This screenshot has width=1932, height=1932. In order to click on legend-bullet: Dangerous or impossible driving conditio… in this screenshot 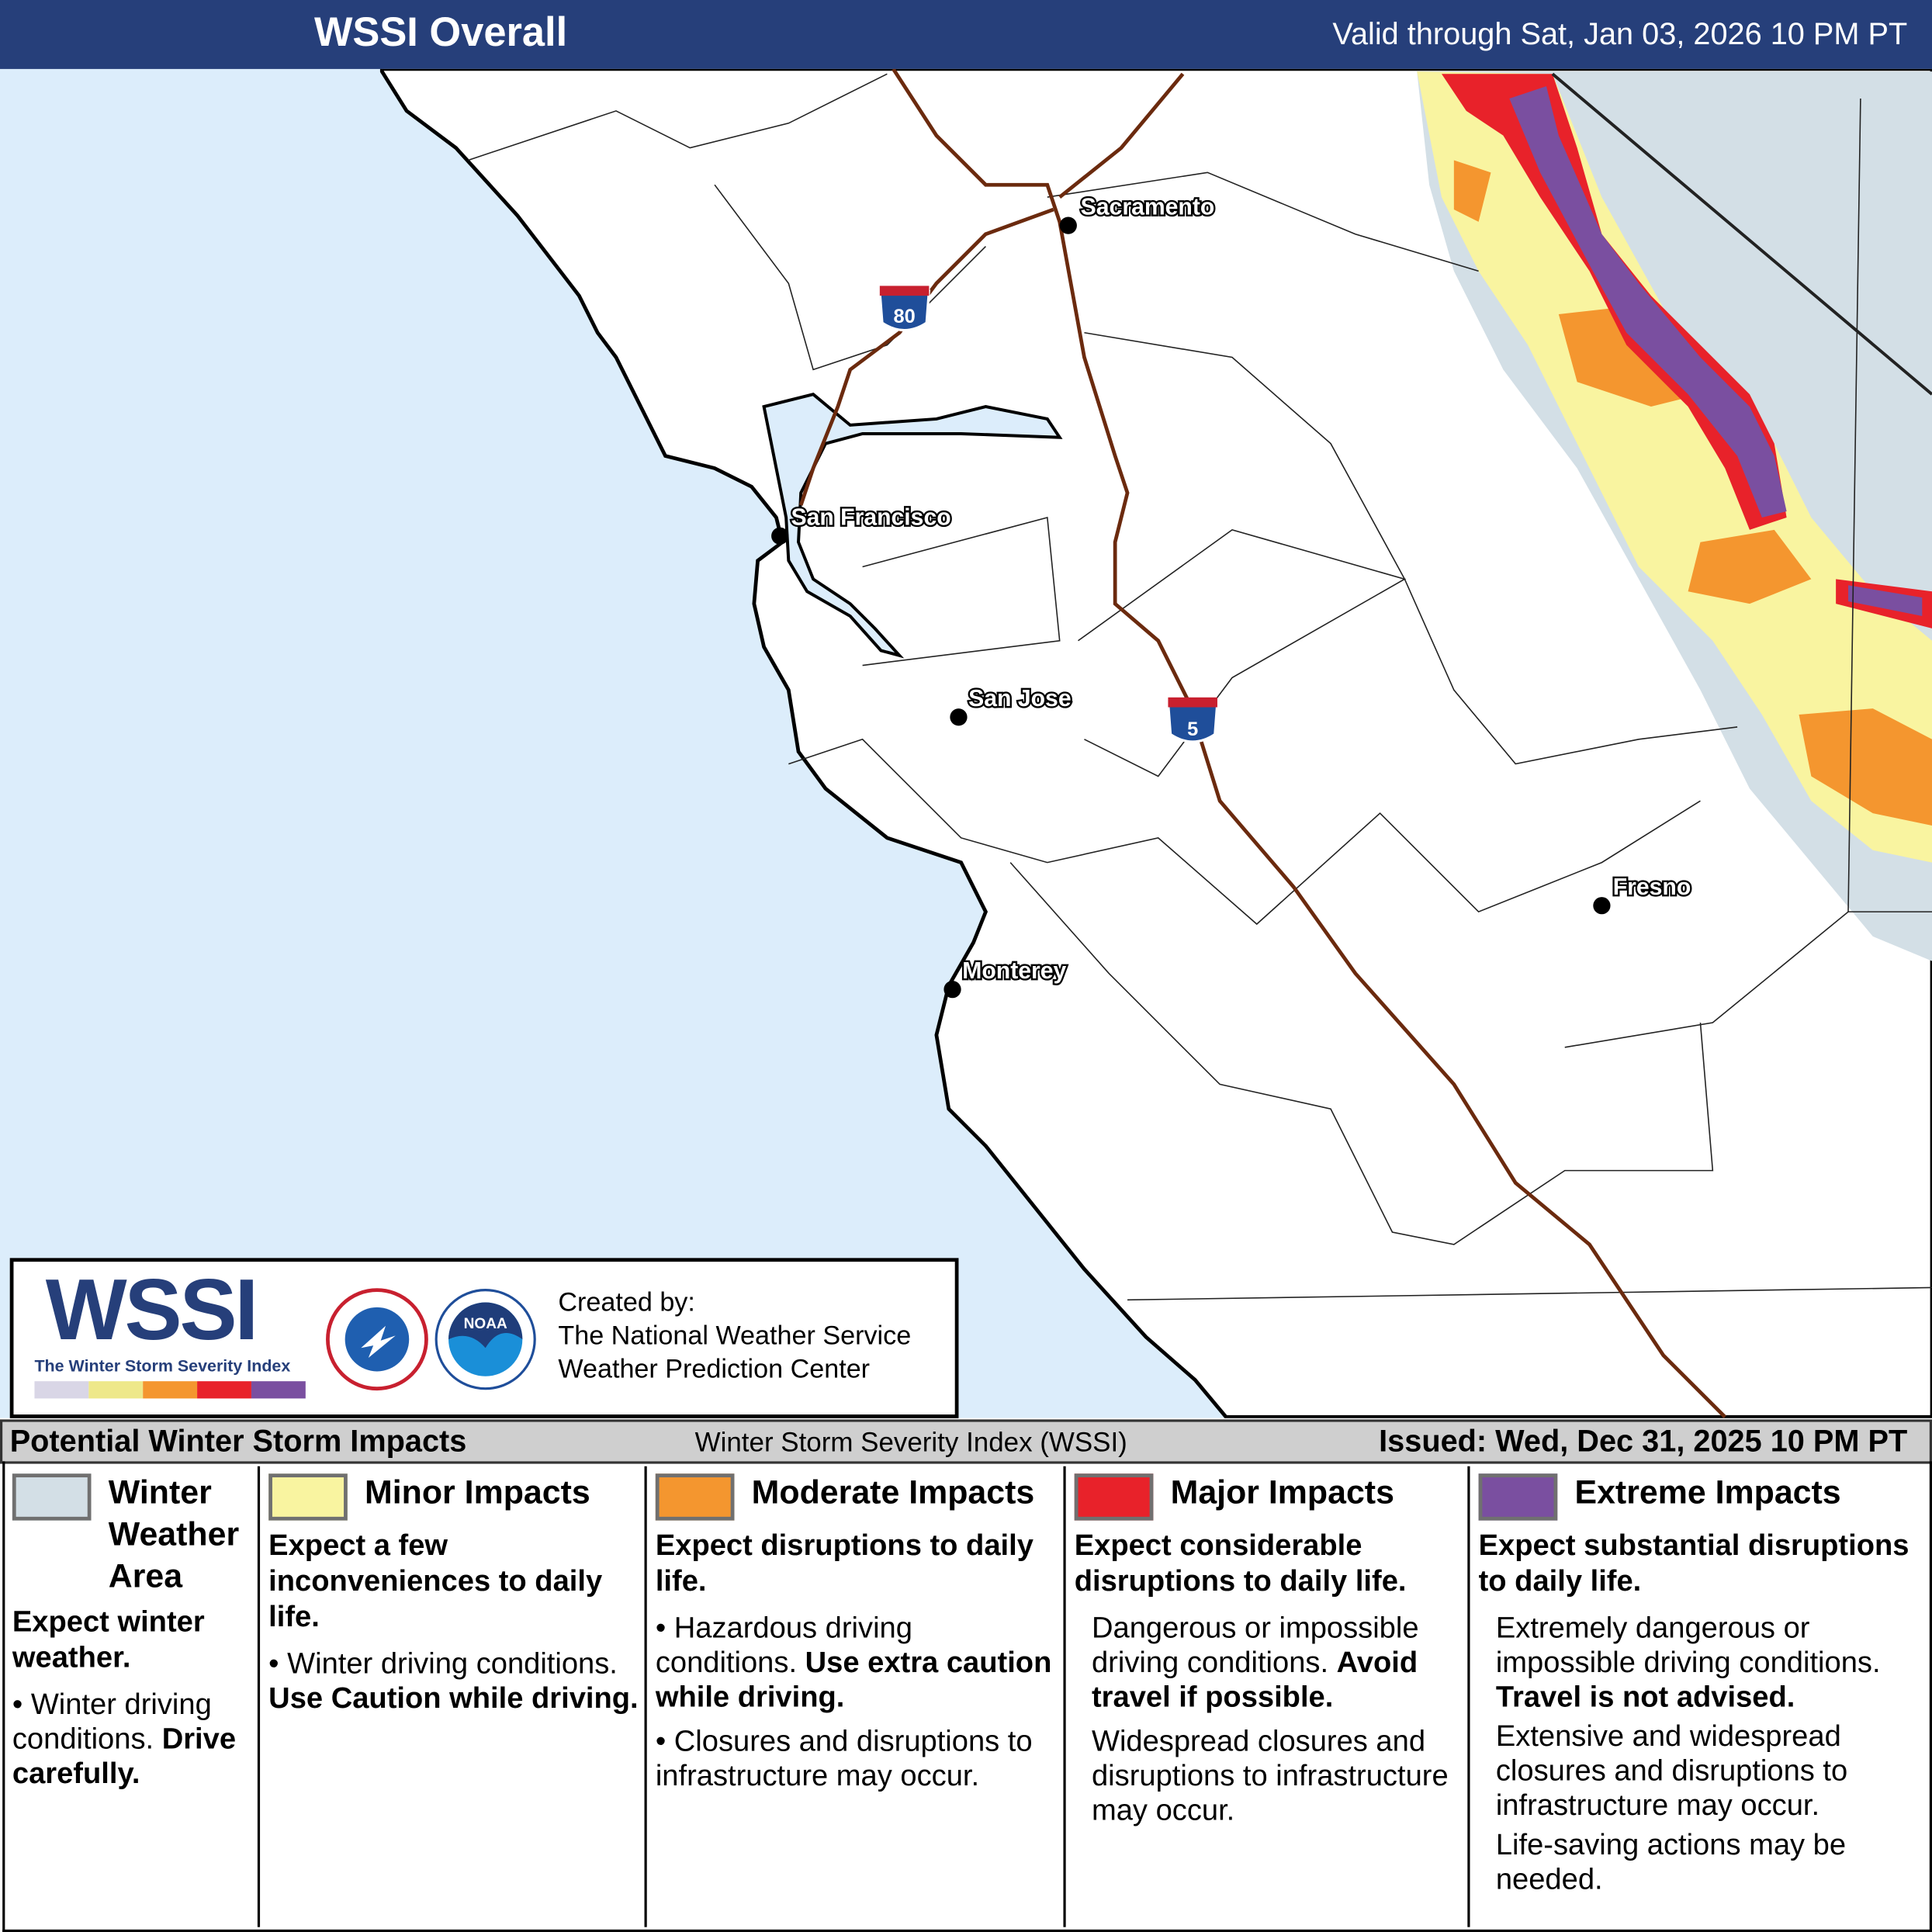, I will do `click(1255, 1646)`.